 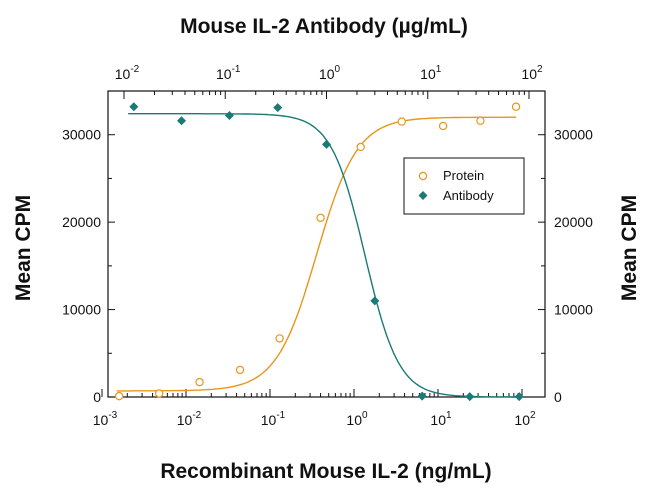 I want to click on legend-antibody-marker, so click(x=423, y=195).